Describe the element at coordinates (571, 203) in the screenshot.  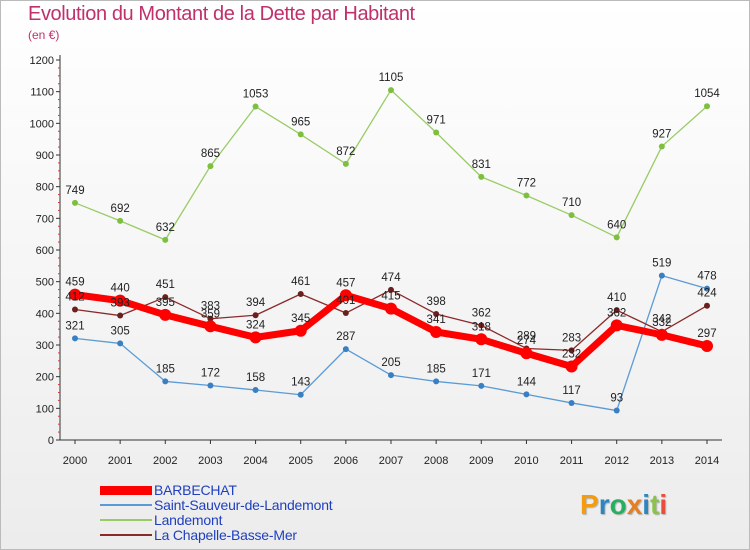
I see `data-label: 710` at that location.